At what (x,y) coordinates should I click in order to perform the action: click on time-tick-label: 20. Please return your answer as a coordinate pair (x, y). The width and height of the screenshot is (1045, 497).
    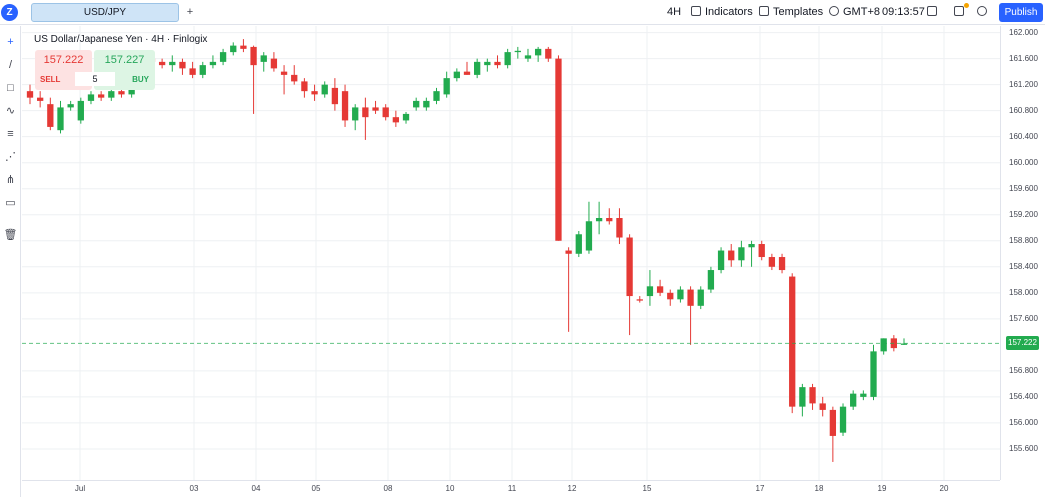
    Looking at the image, I should click on (944, 488).